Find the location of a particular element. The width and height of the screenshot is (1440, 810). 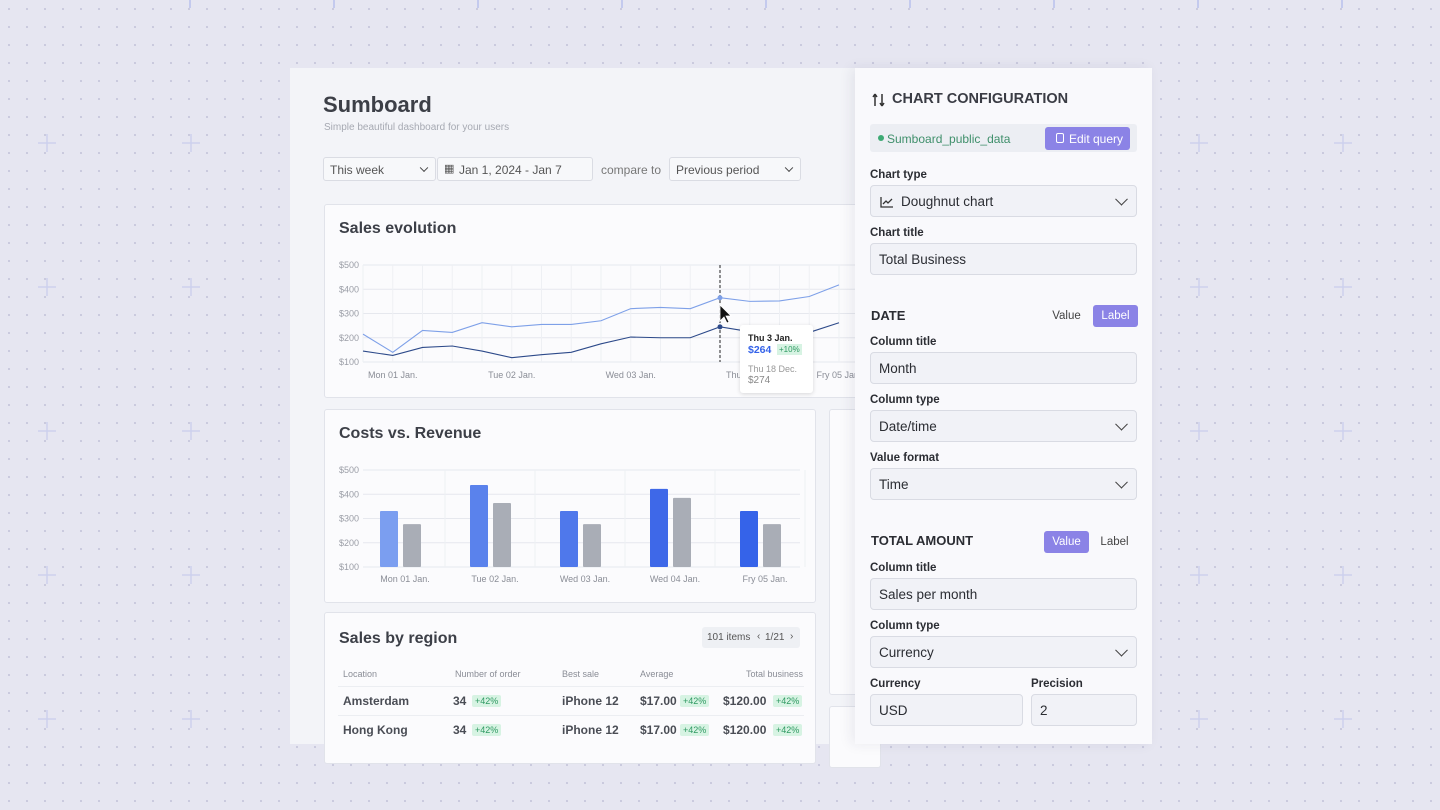

field-label: Chart type is located at coordinates (898, 175).